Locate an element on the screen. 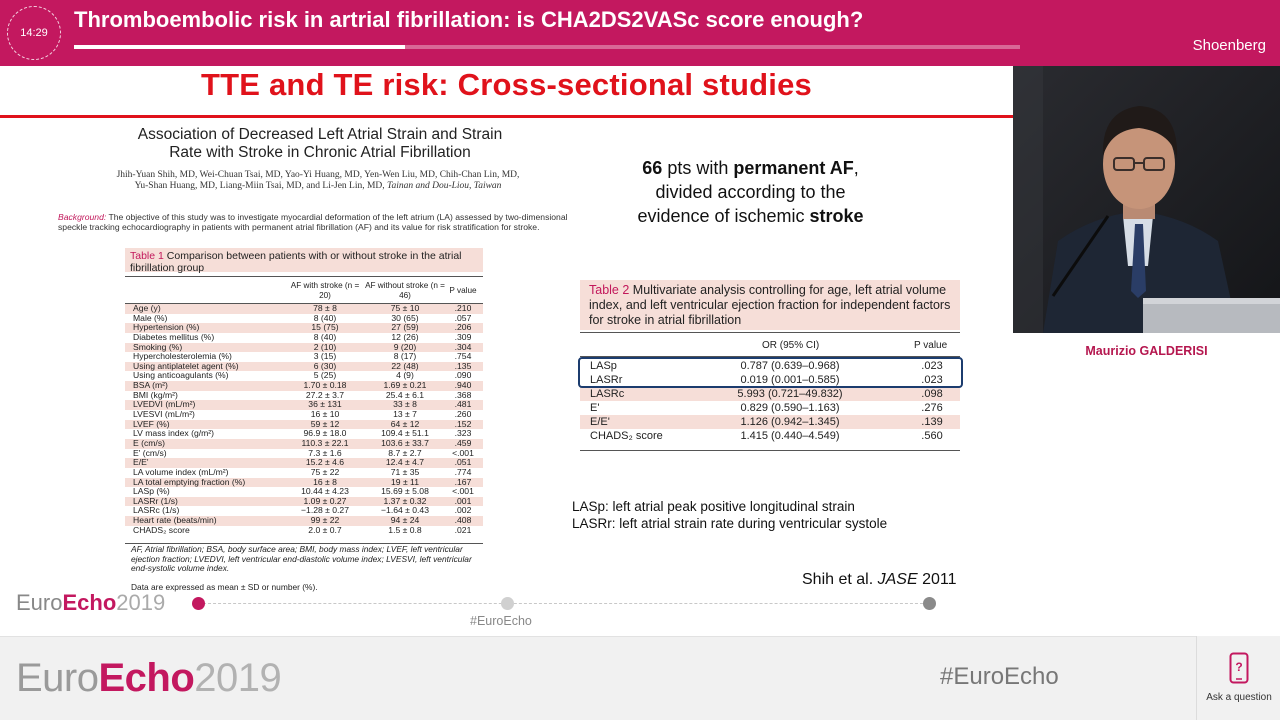 Image resolution: width=1280 pixels, height=720 pixels. table1-cell: .304 is located at coordinates (463, 346).